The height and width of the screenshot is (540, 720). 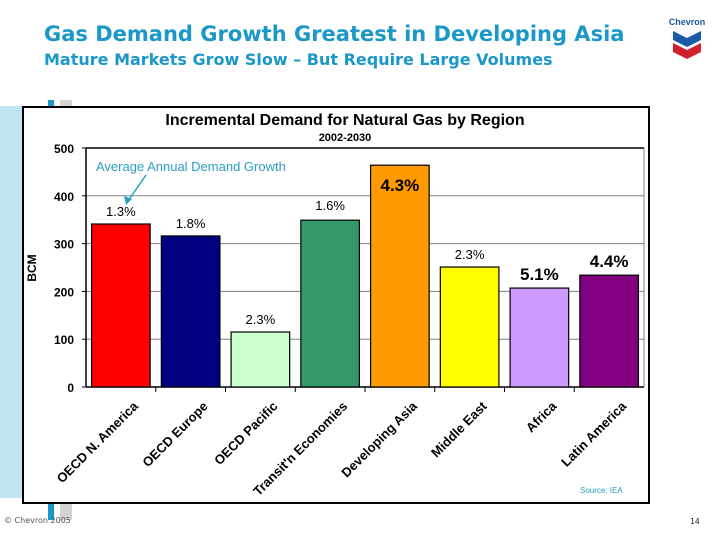 What do you see at coordinates (174, 434) in the screenshot?
I see `x-tick-label: OECD Europe` at bounding box center [174, 434].